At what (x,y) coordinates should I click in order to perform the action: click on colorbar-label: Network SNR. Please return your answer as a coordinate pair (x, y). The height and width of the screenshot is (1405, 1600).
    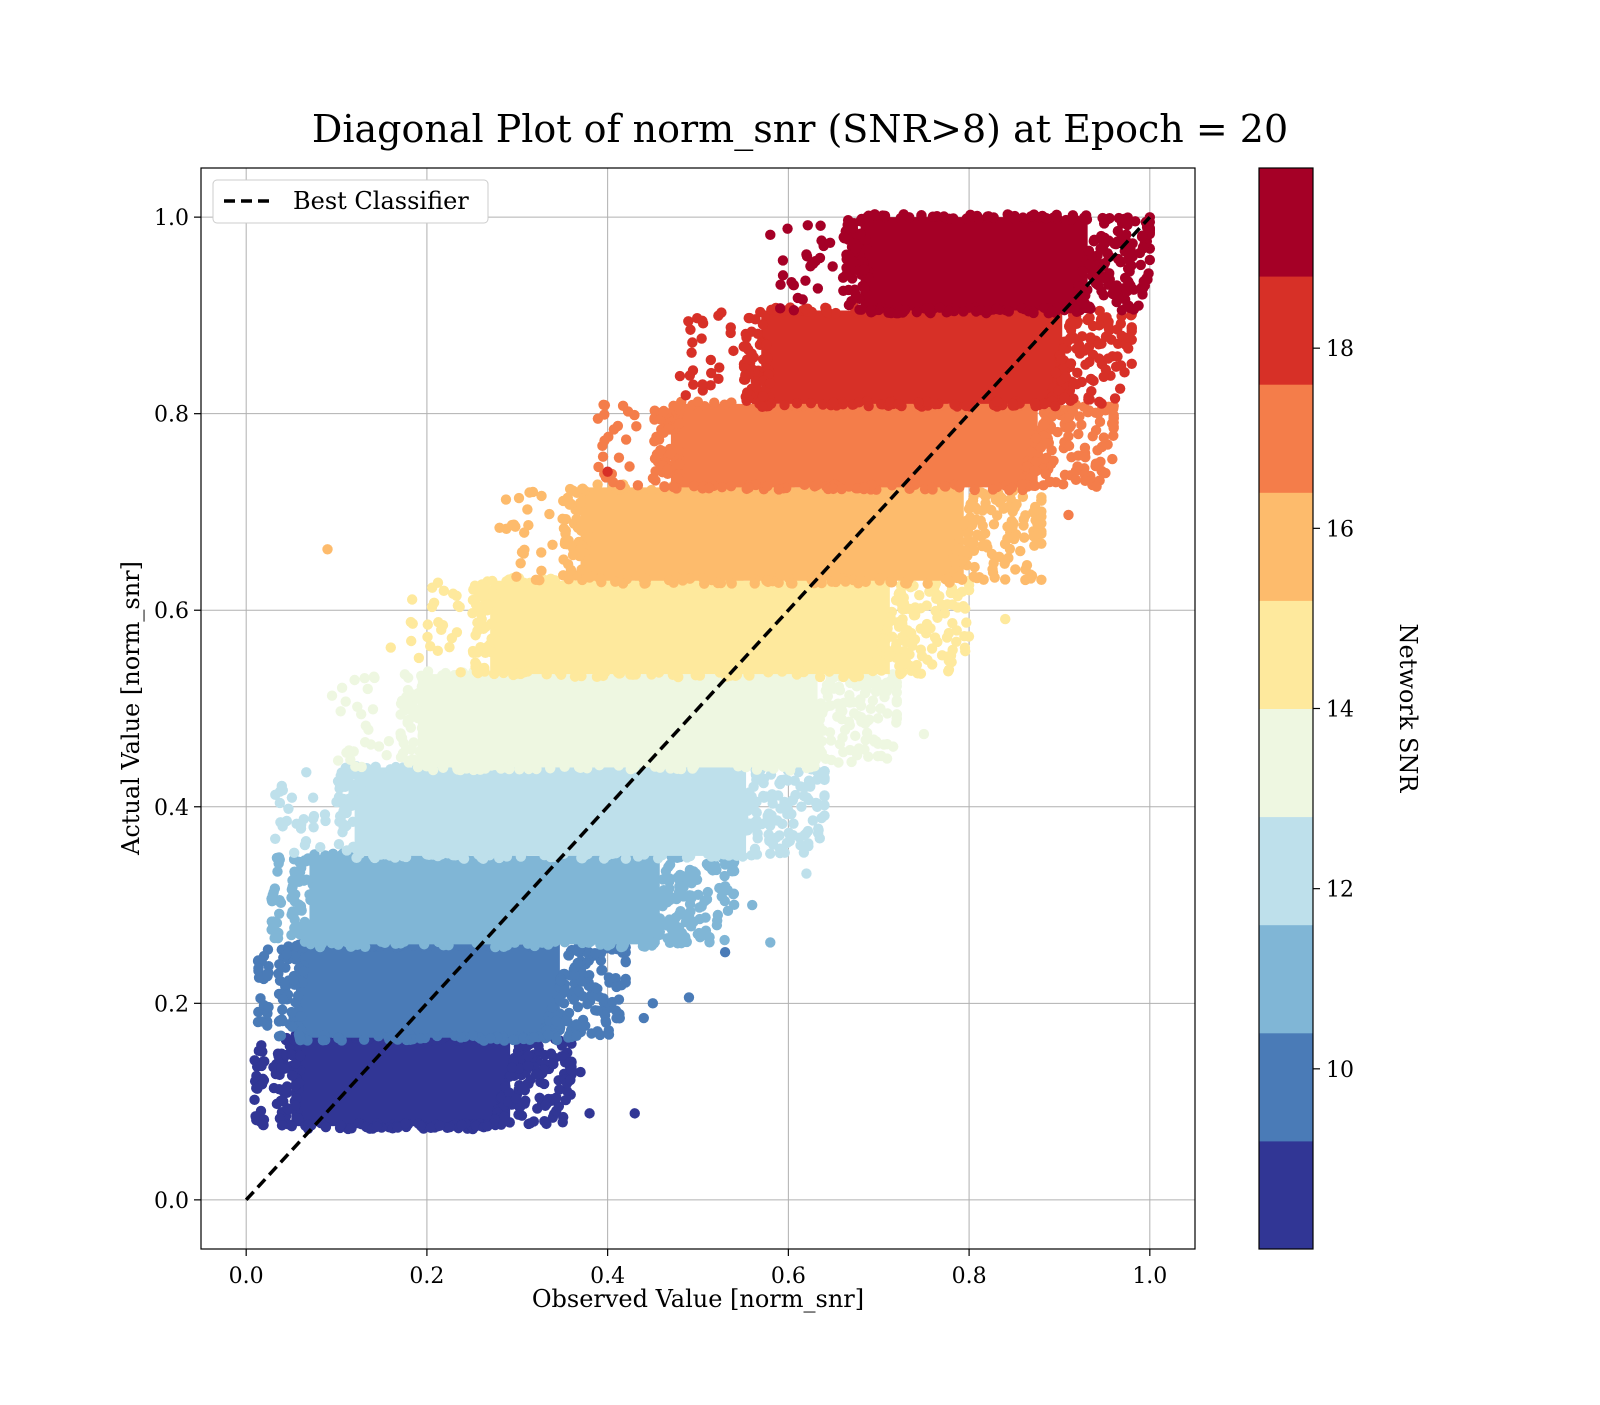
    Looking at the image, I should click on (1408, 709).